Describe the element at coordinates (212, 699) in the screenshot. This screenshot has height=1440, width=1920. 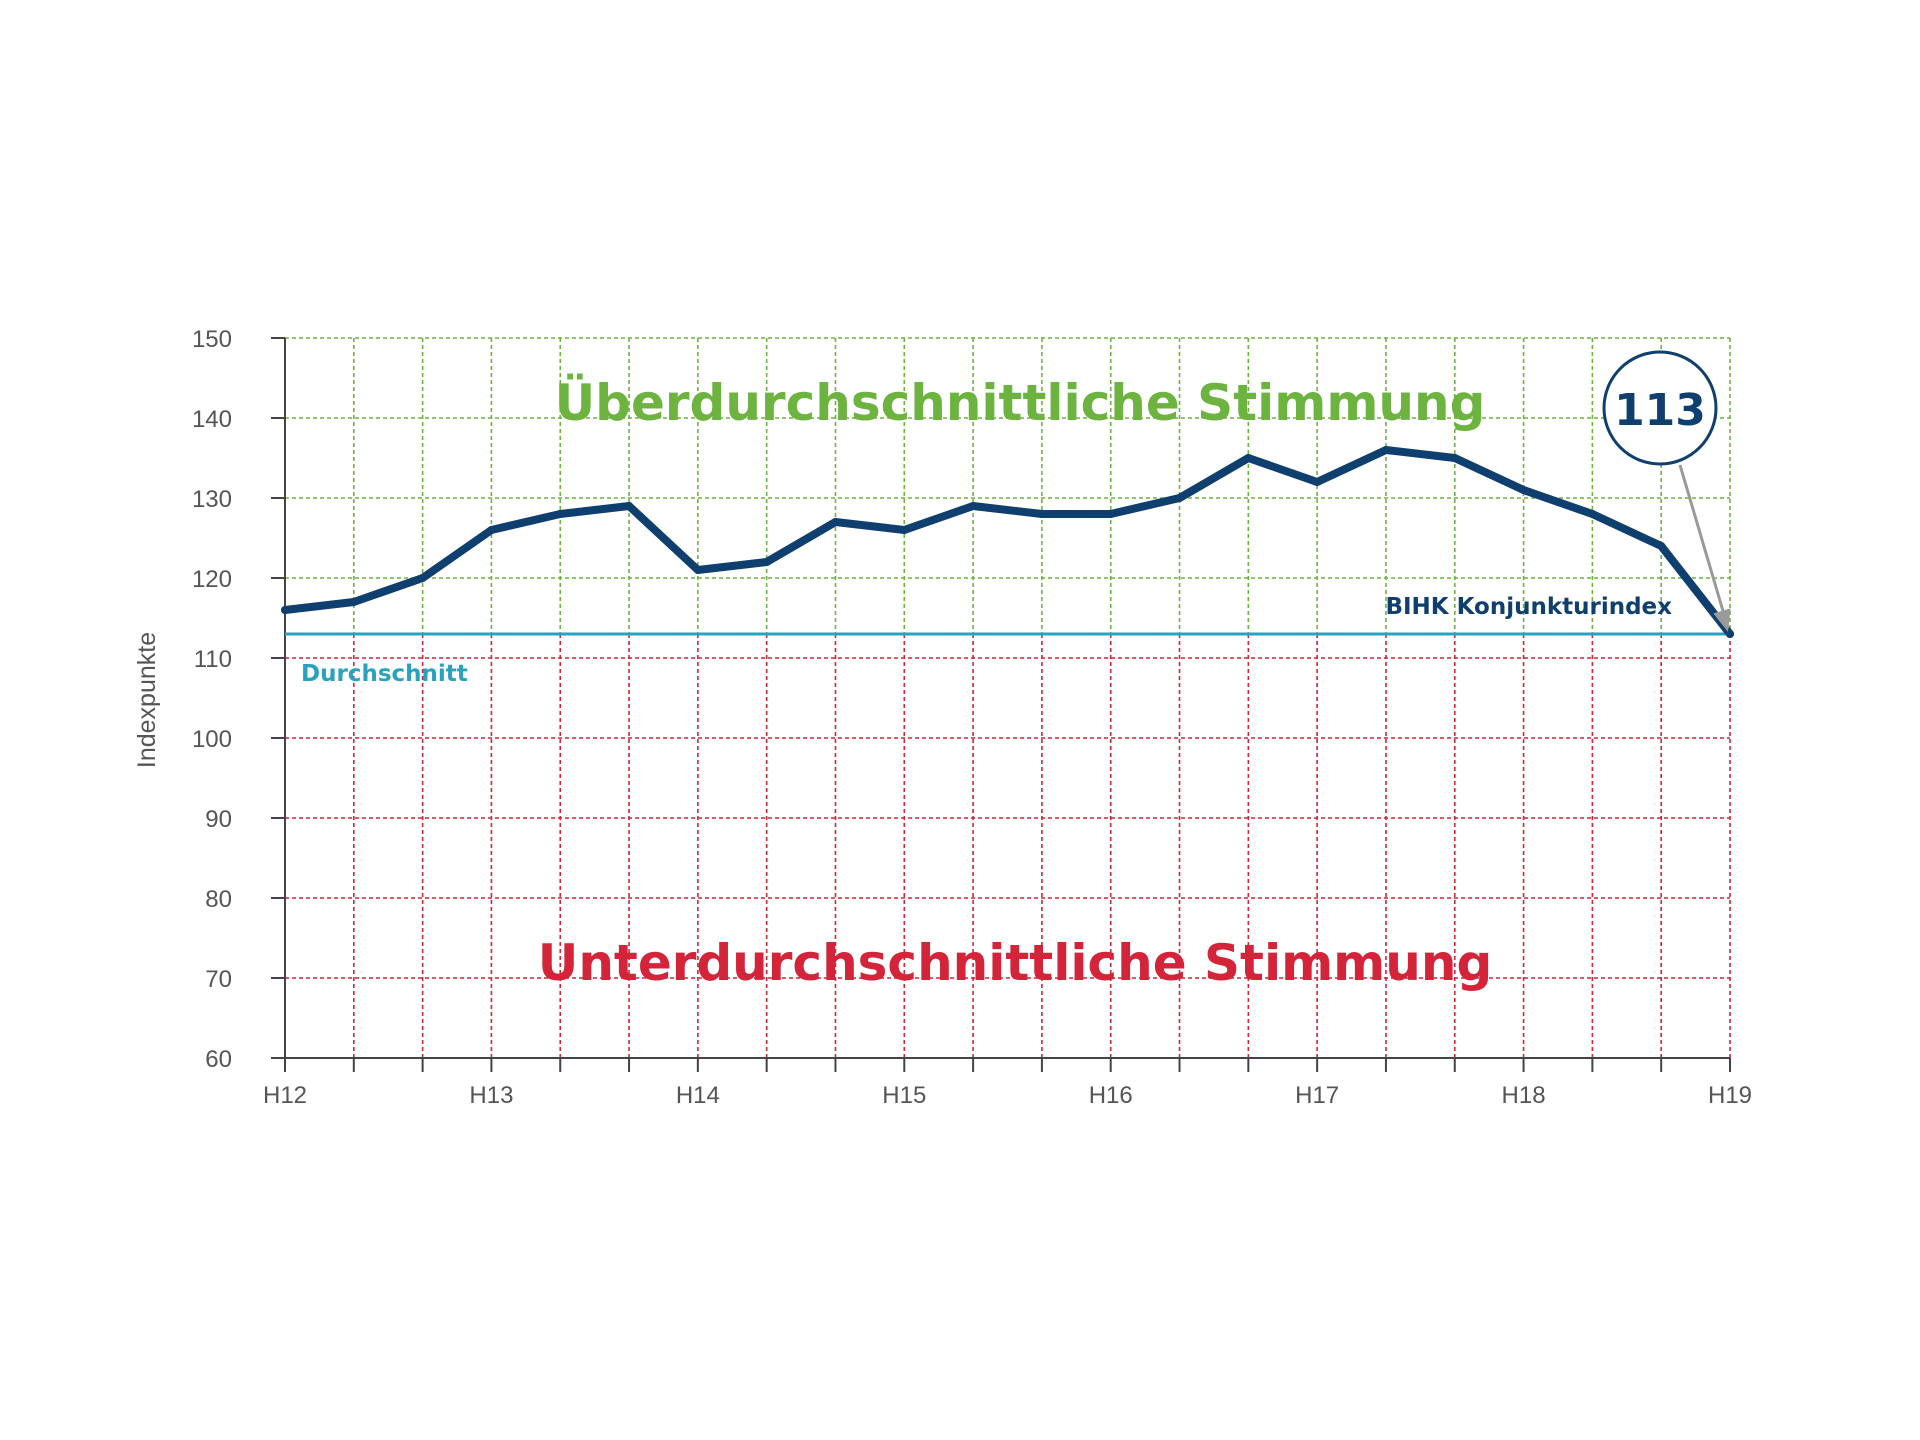
I see `y-tick-labels: 150 140 130 120 110 100 90 80 70 60` at that location.